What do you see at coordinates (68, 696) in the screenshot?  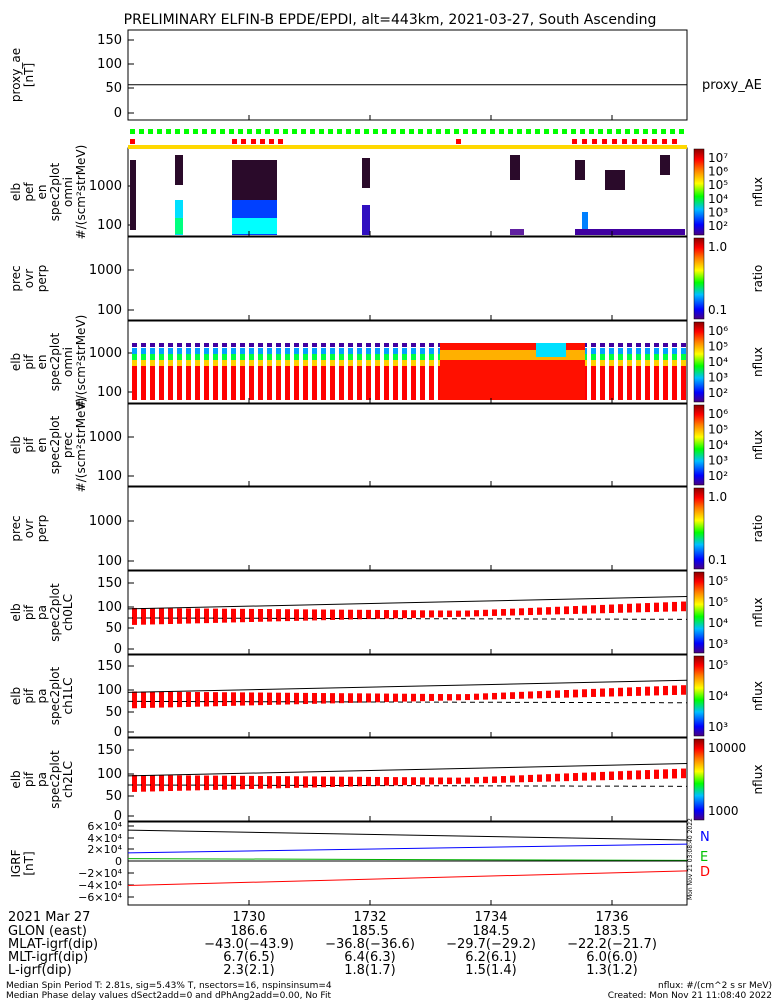 I see `ylabel-pa_ch1: ch1LC` at bounding box center [68, 696].